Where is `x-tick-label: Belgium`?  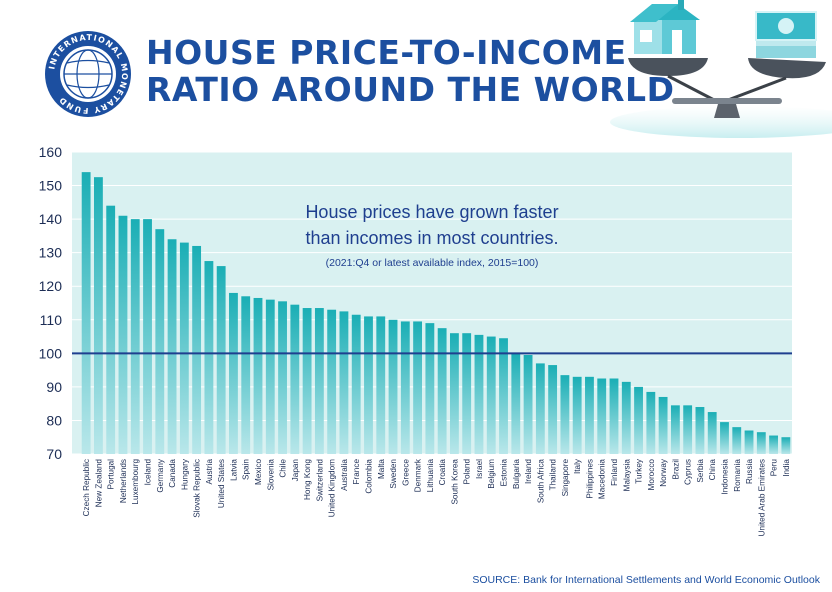 x-tick-label: Belgium is located at coordinates (491, 474).